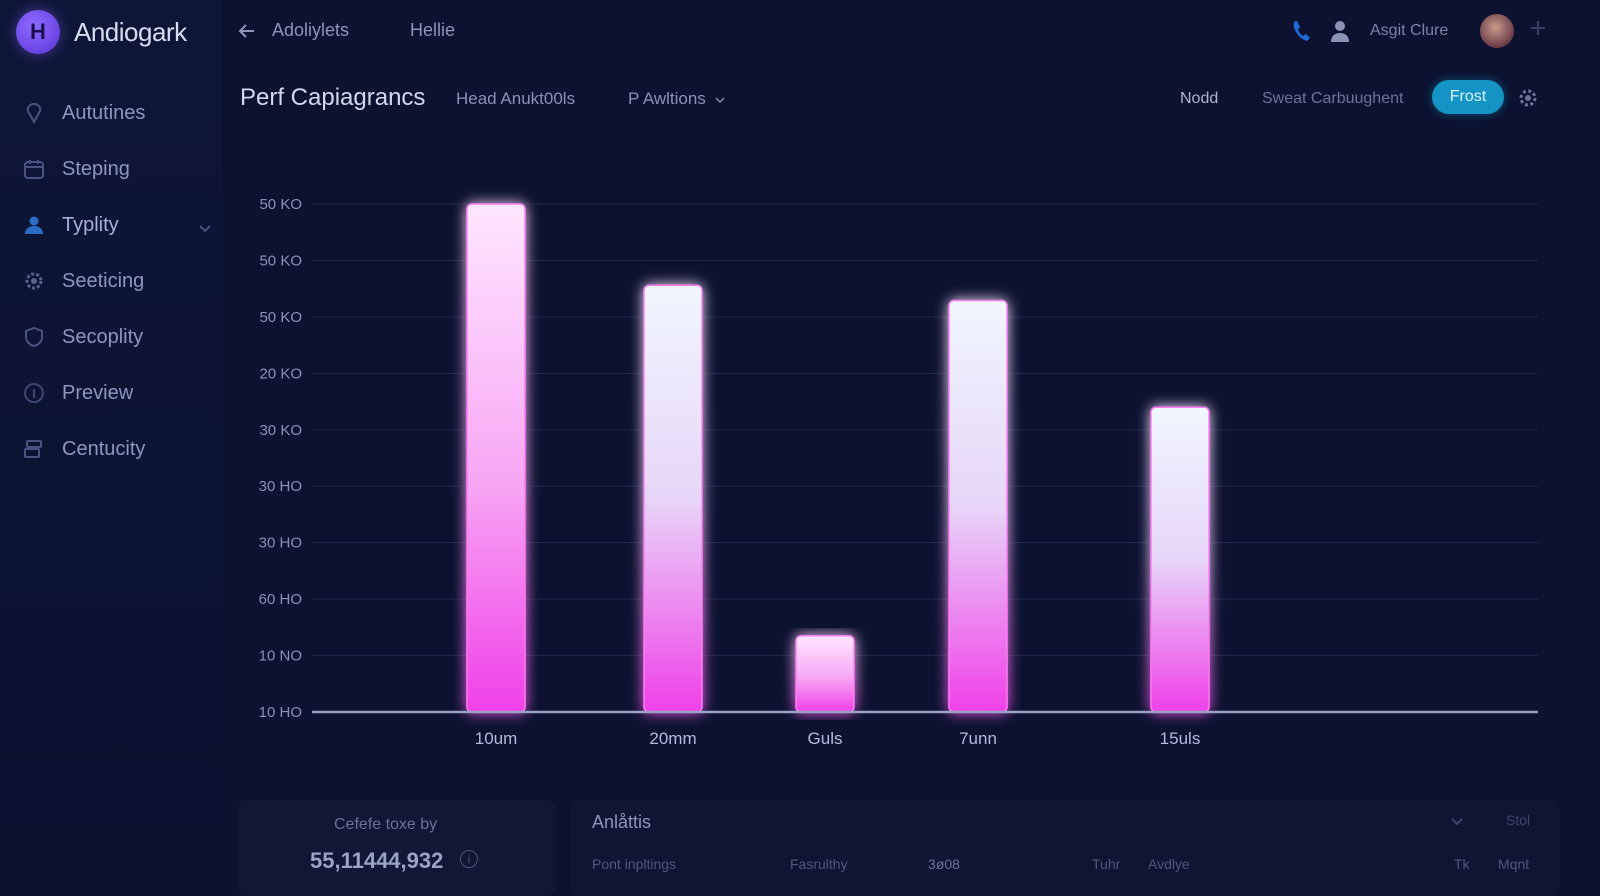  Describe the element at coordinates (1333, 98) in the screenshot. I see `search-input: Sweat Carbuughent` at that location.